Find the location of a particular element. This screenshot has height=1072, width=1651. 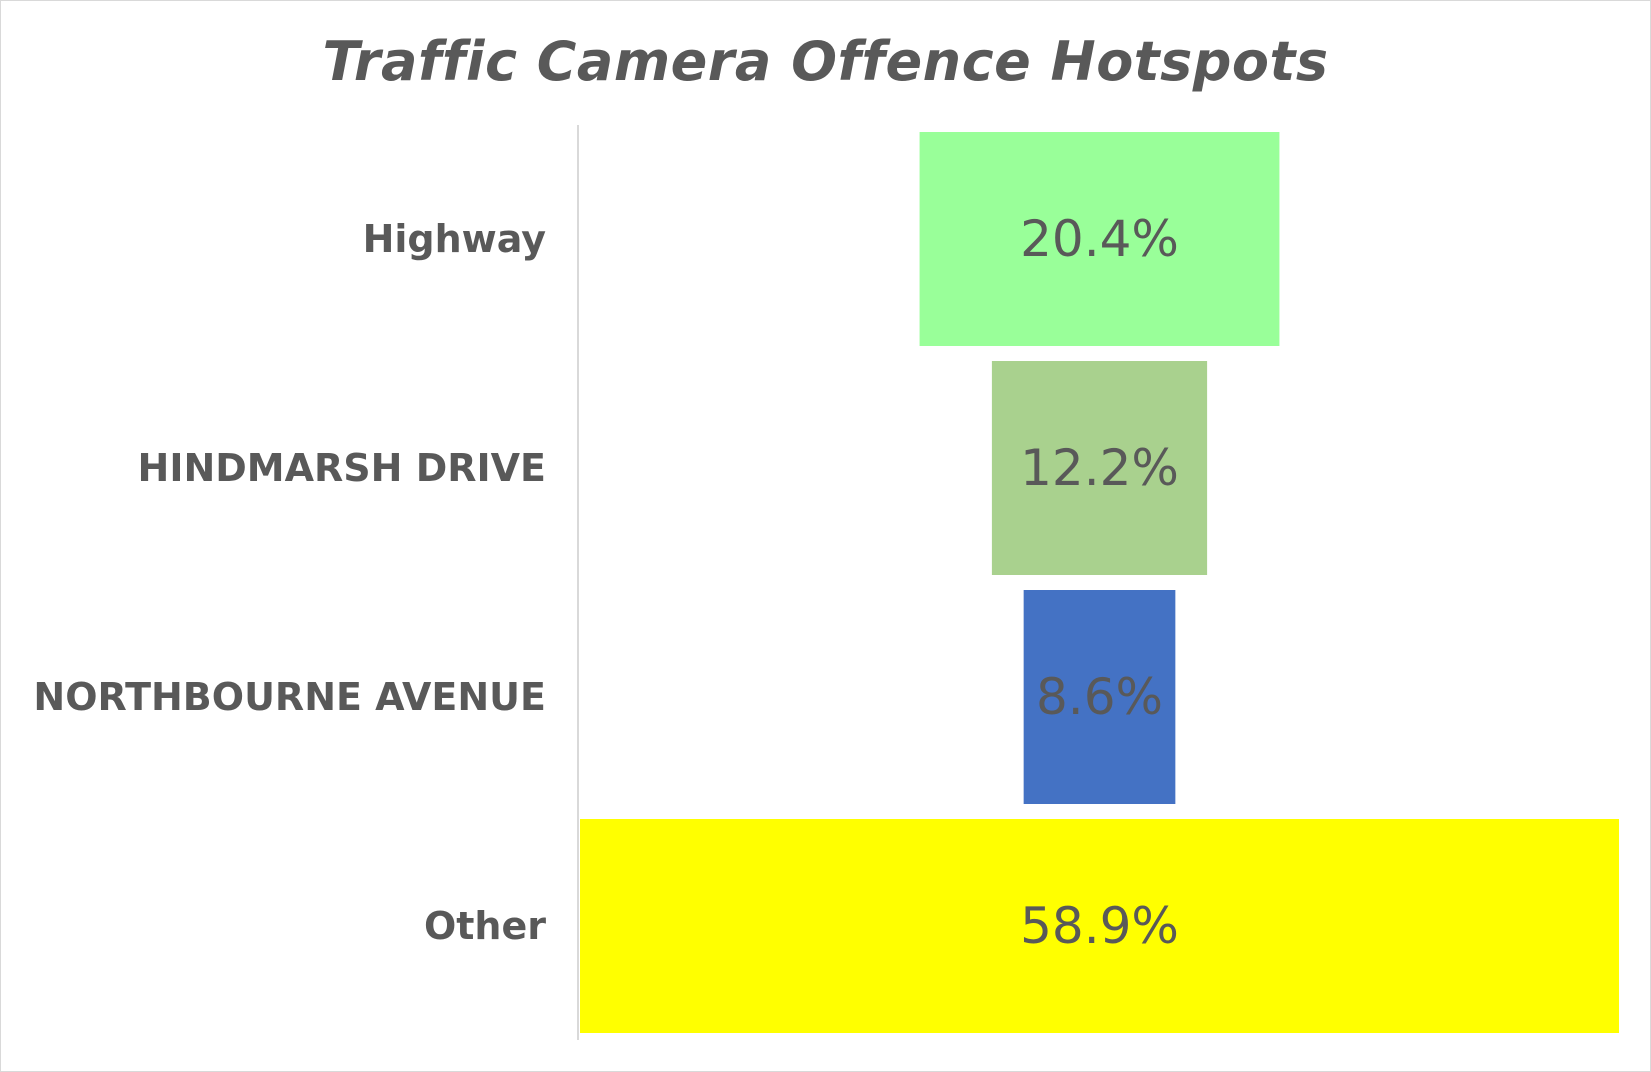

data-label: 20.4% is located at coordinates (1099, 239).